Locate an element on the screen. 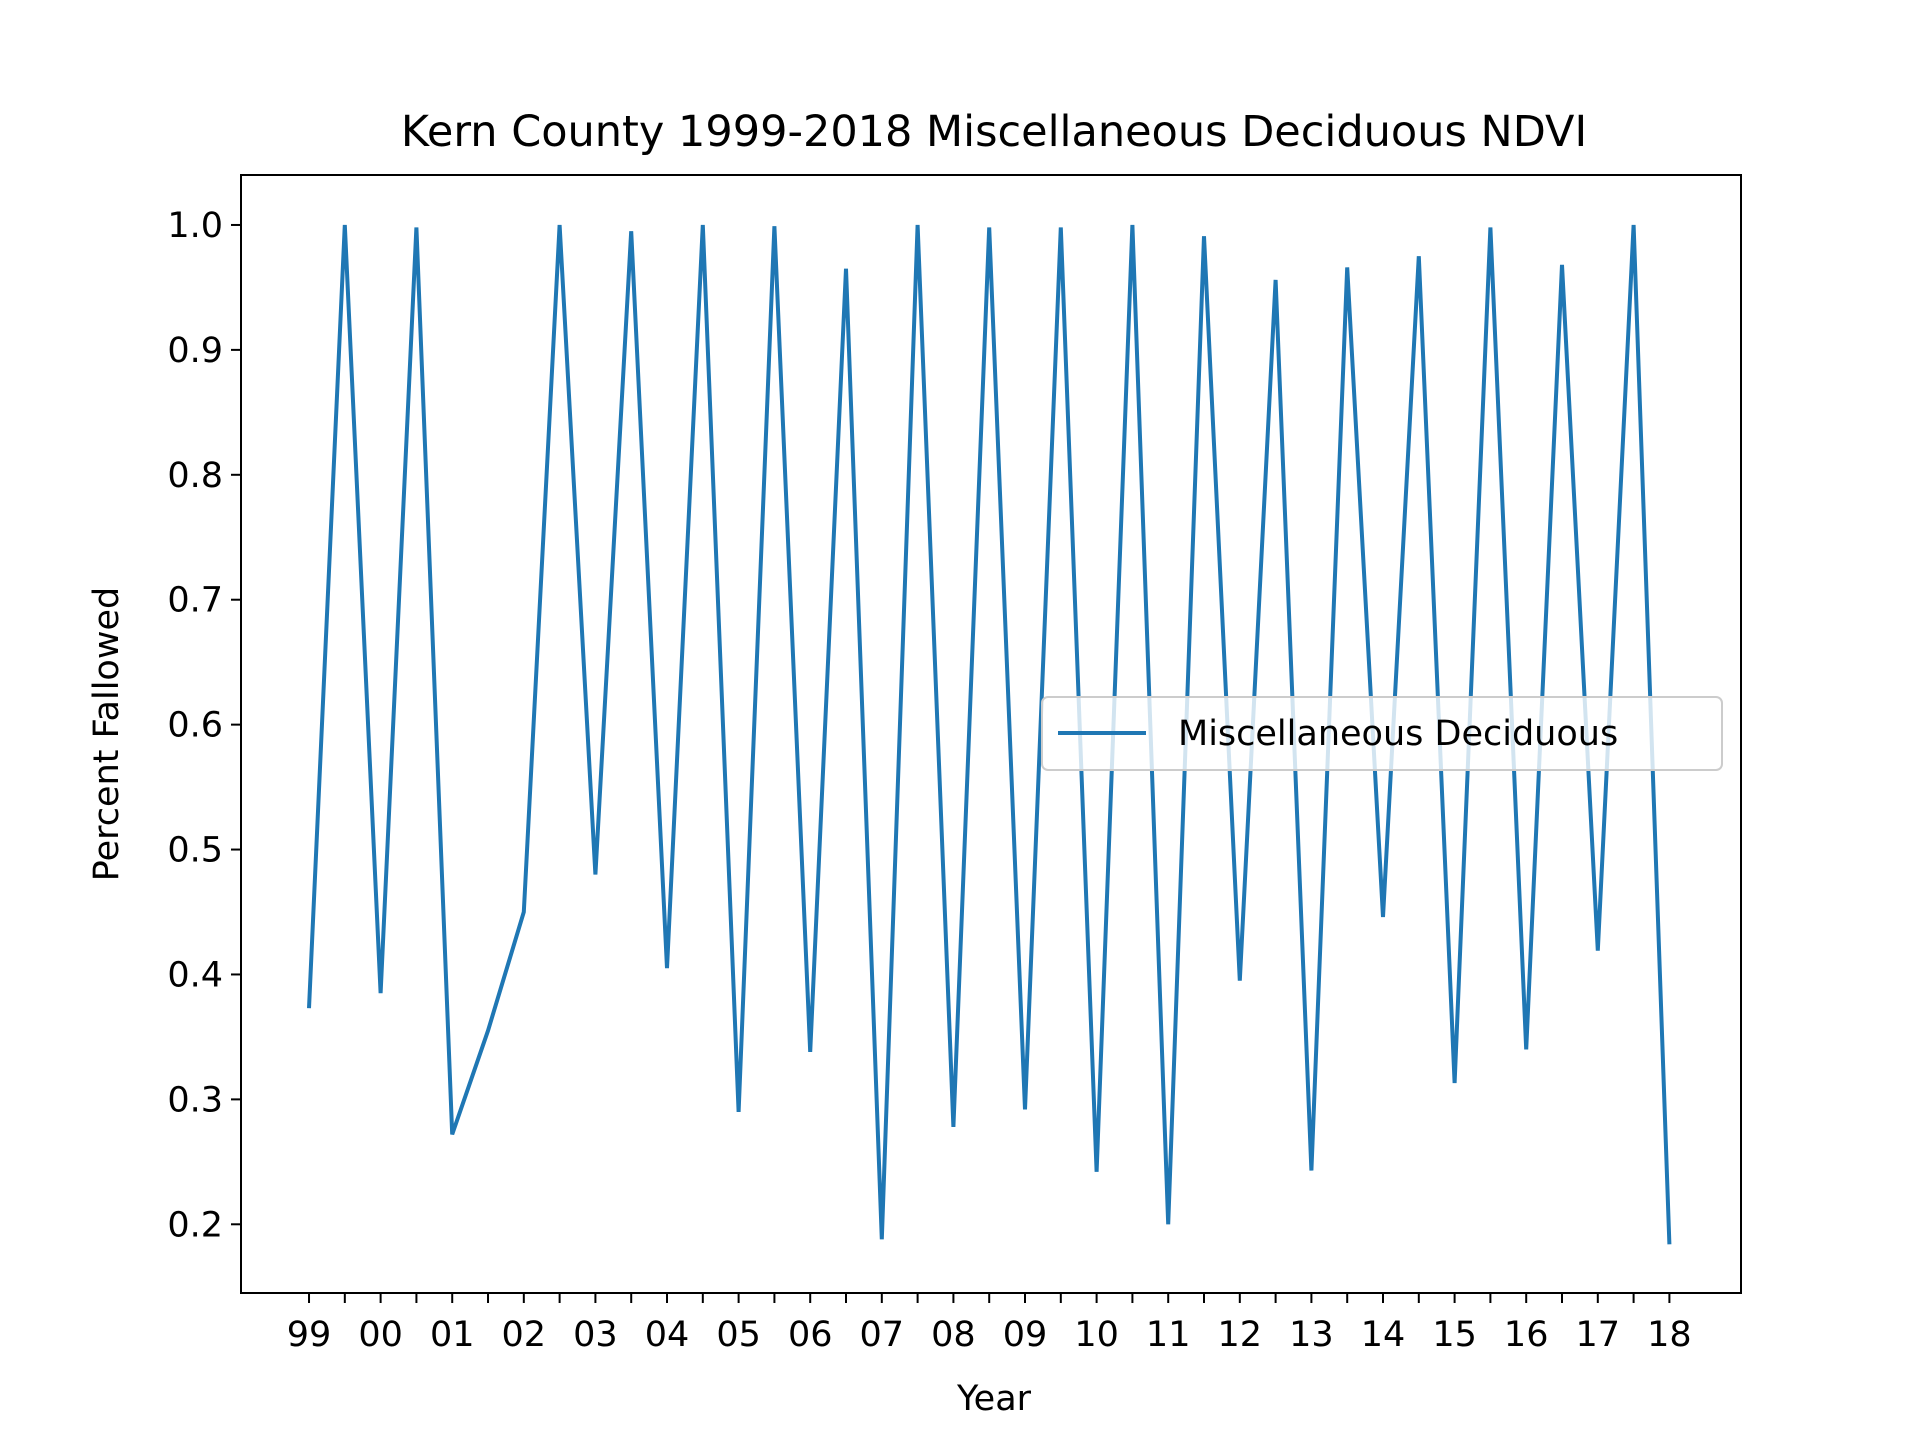 The image size is (1920, 1440). y-tick-label: 0.8 is located at coordinates (195, 476).